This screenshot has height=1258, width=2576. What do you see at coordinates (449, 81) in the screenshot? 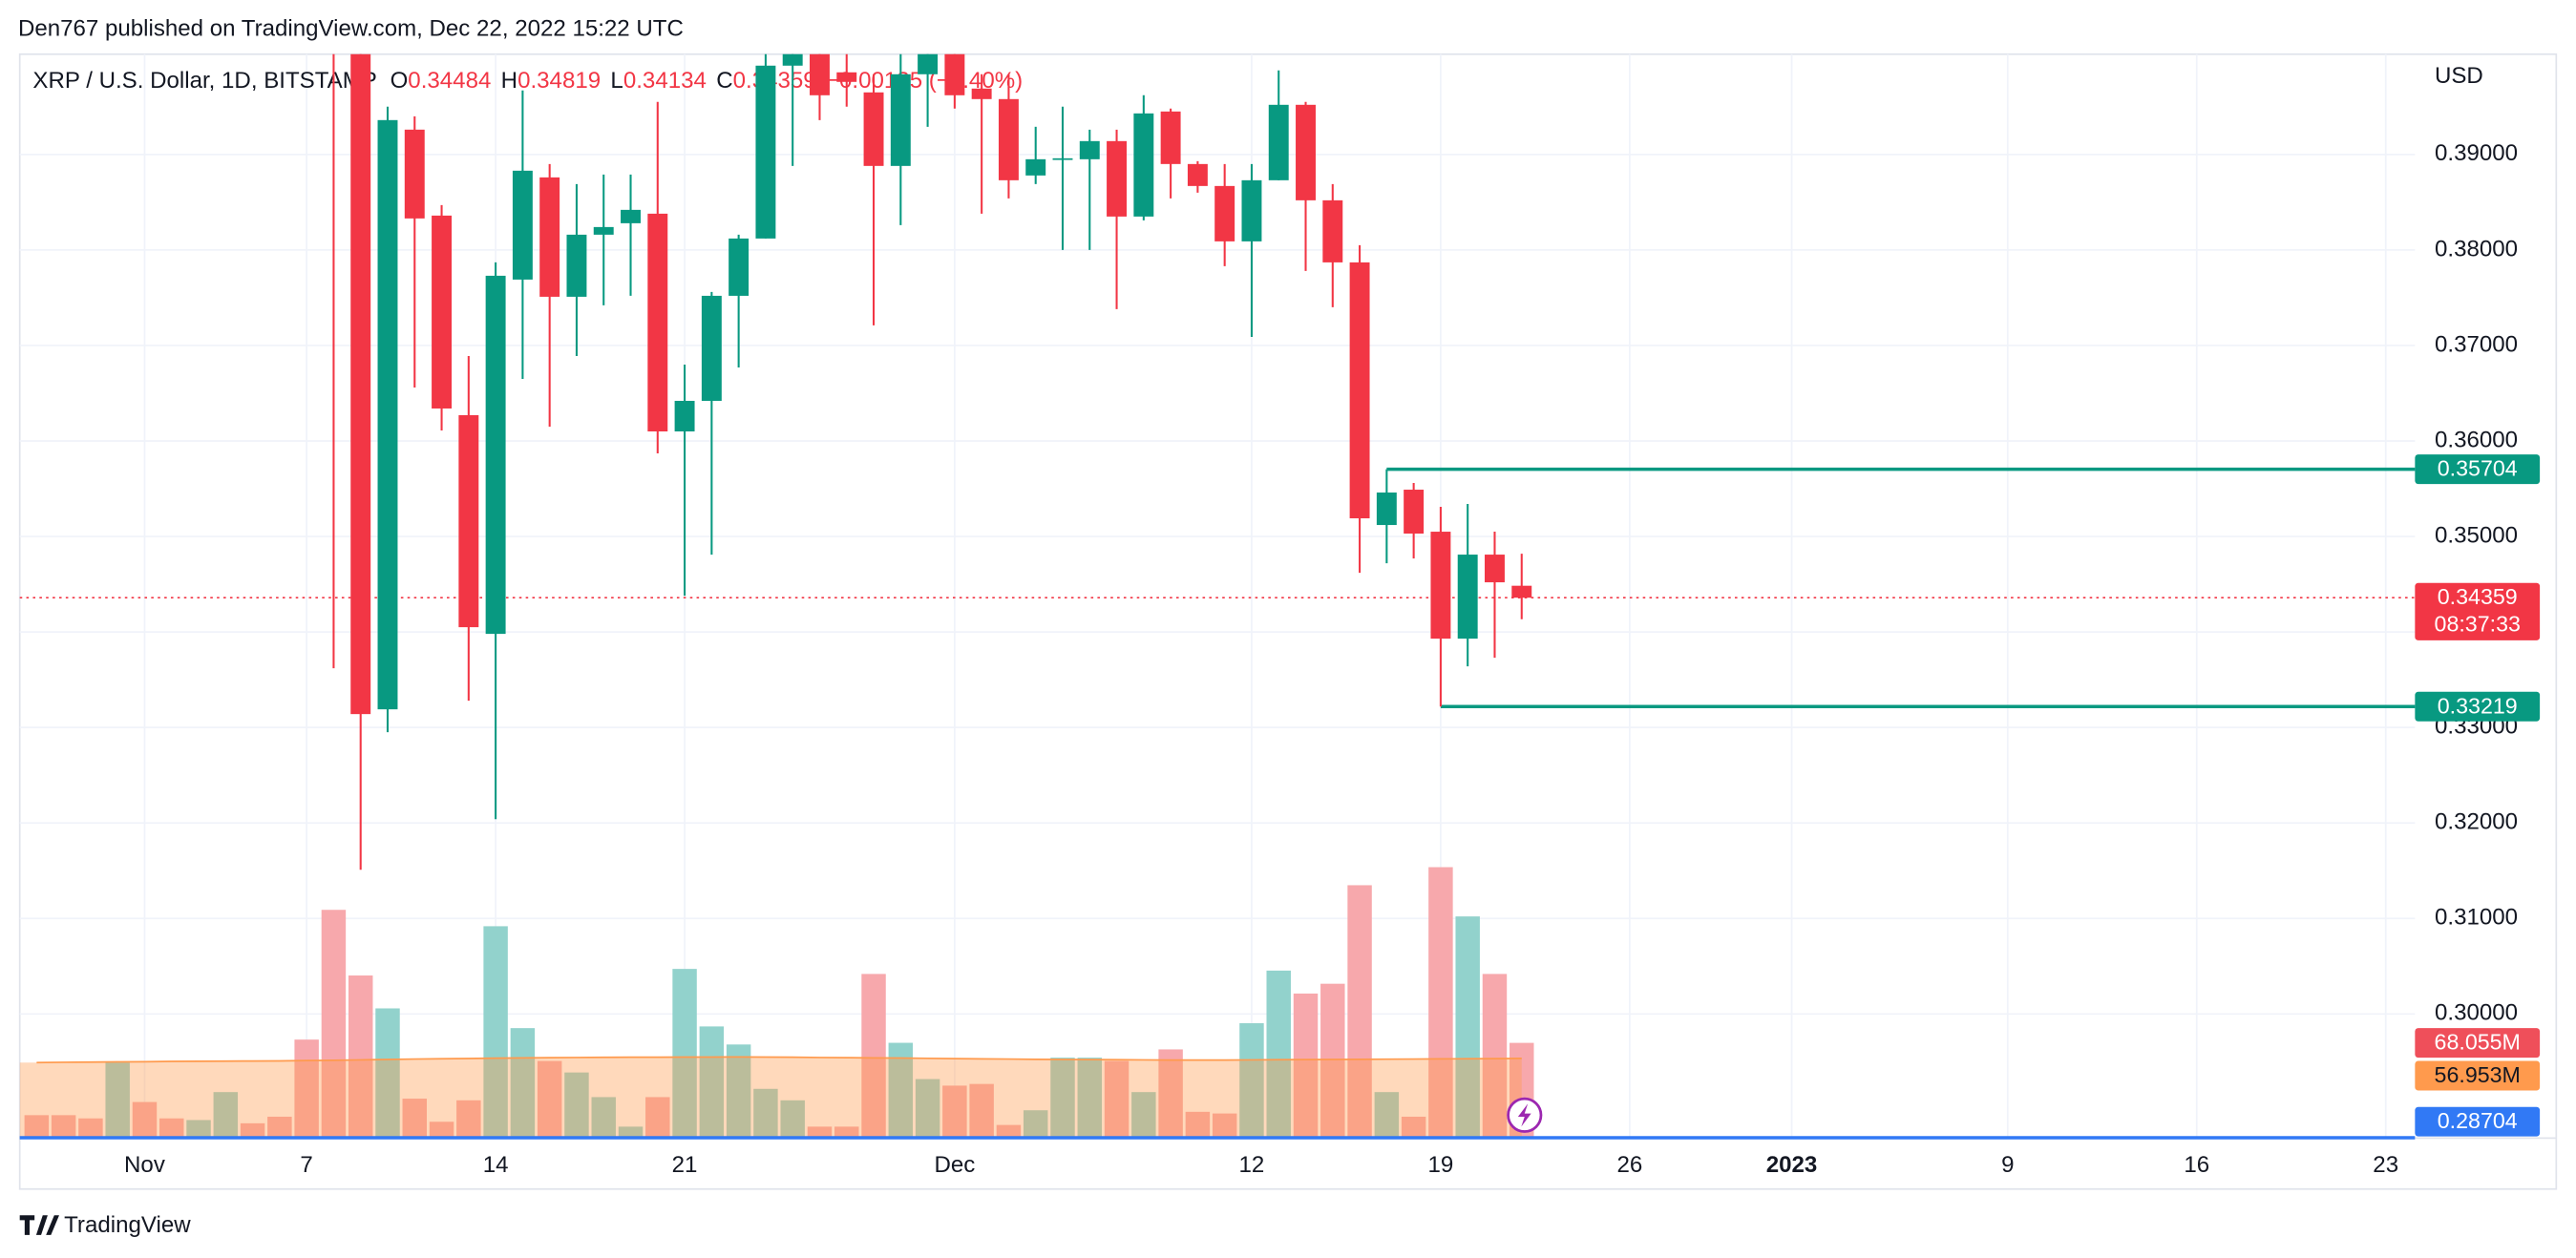
I see `legend-item: 0.34484` at bounding box center [449, 81].